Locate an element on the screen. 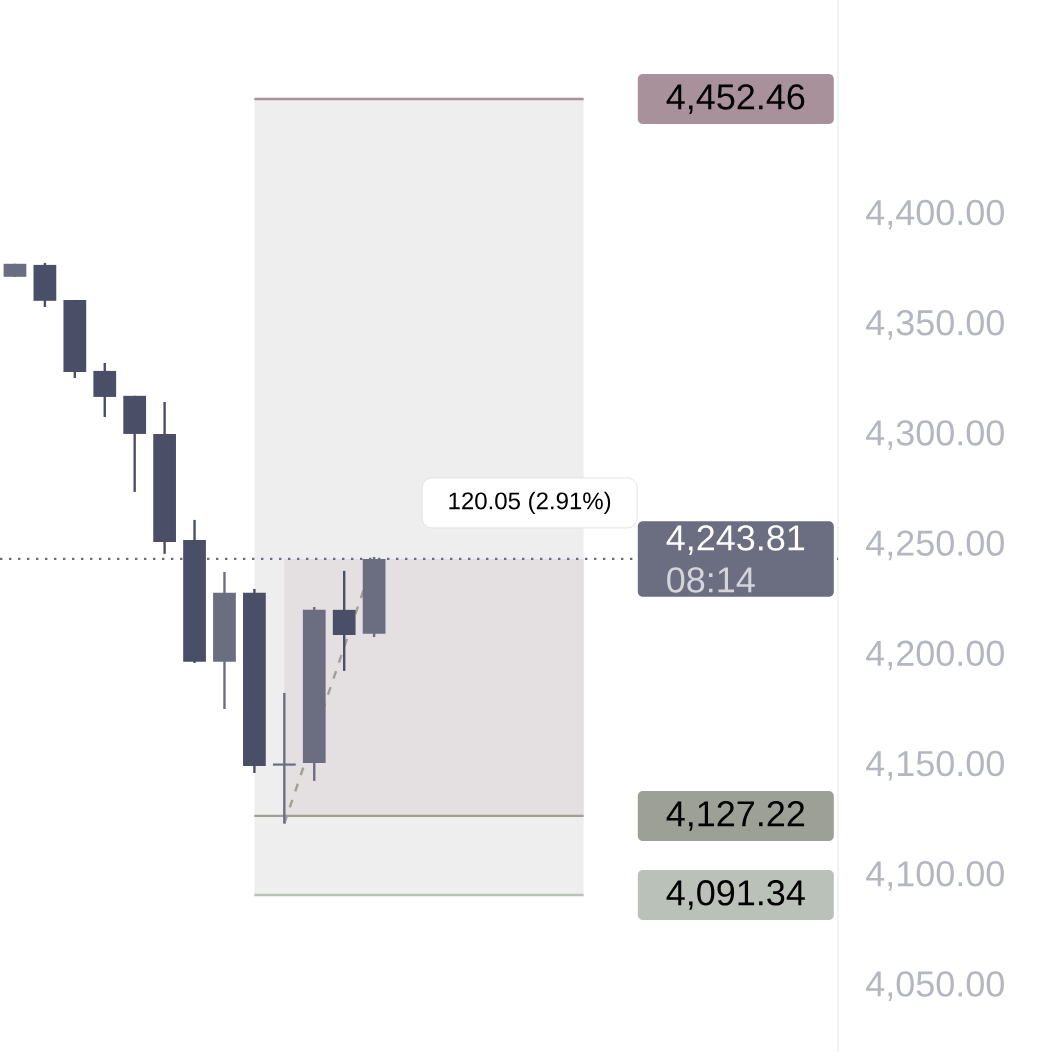 The height and width of the screenshot is (1052, 1052). y-tick-label: 4,200.00 is located at coordinates (935, 655).